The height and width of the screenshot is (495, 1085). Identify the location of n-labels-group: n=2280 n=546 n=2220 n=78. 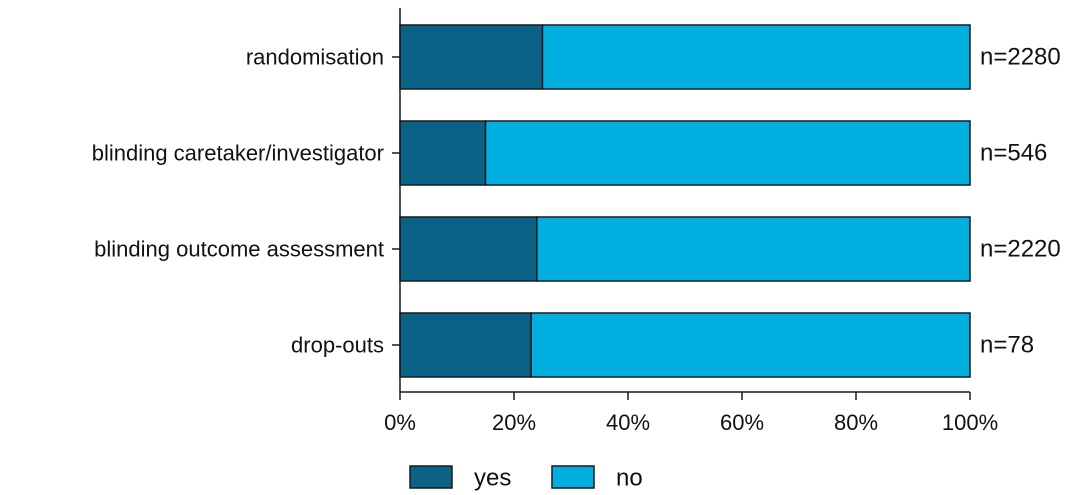
(1020, 201).